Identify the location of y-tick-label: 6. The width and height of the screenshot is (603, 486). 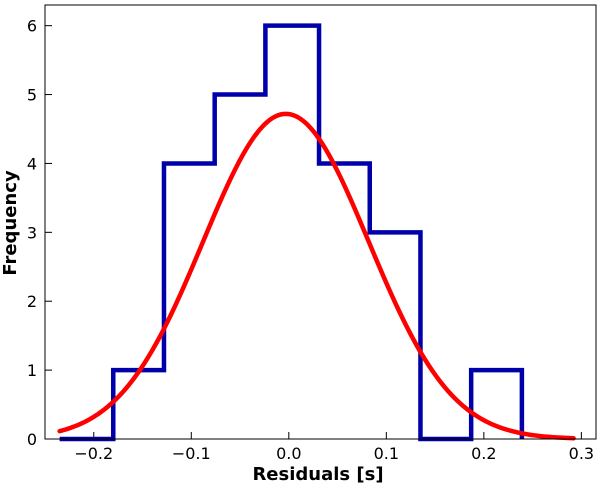
(32, 26).